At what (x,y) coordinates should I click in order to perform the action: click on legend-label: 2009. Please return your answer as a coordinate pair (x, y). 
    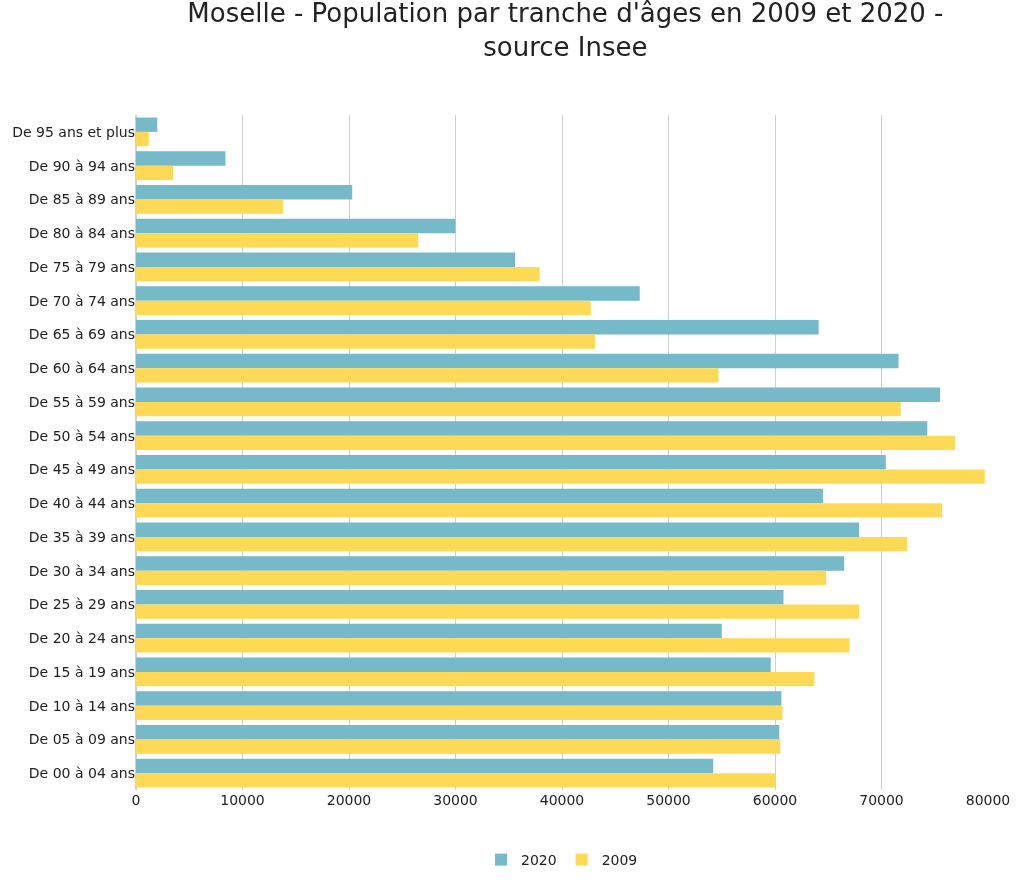
    Looking at the image, I should click on (619, 860).